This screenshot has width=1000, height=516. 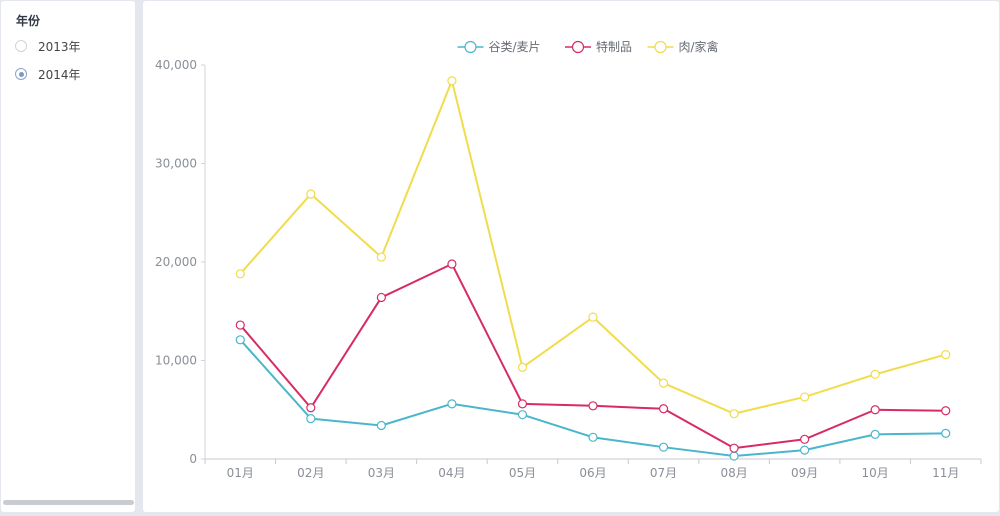 I want to click on year-option-label: 2013年, so click(x=59, y=46).